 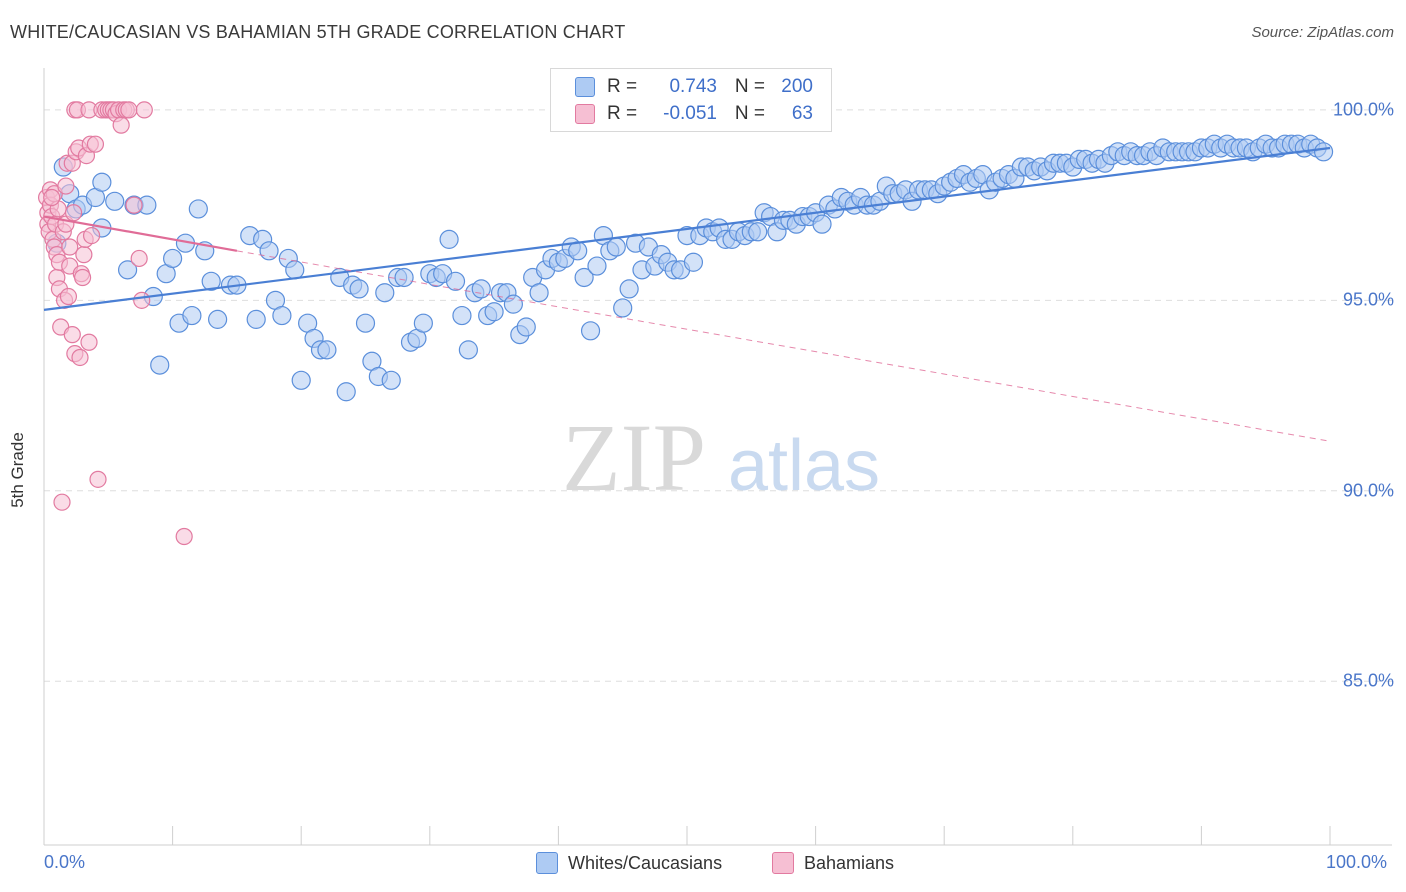 What do you see at coordinates (585, 87) in the screenshot?
I see `legend-swatch-whites` at bounding box center [585, 87].